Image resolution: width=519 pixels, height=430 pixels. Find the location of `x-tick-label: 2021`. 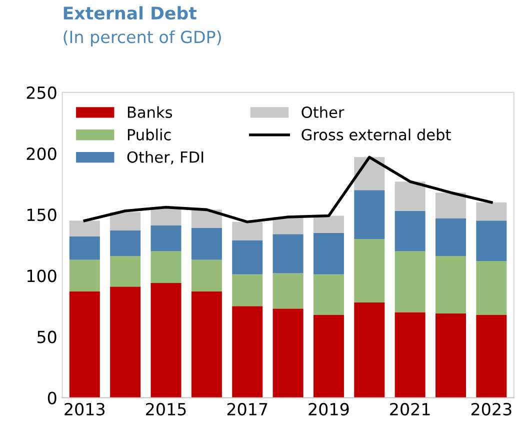

x-tick-label: 2021 is located at coordinates (410, 409).